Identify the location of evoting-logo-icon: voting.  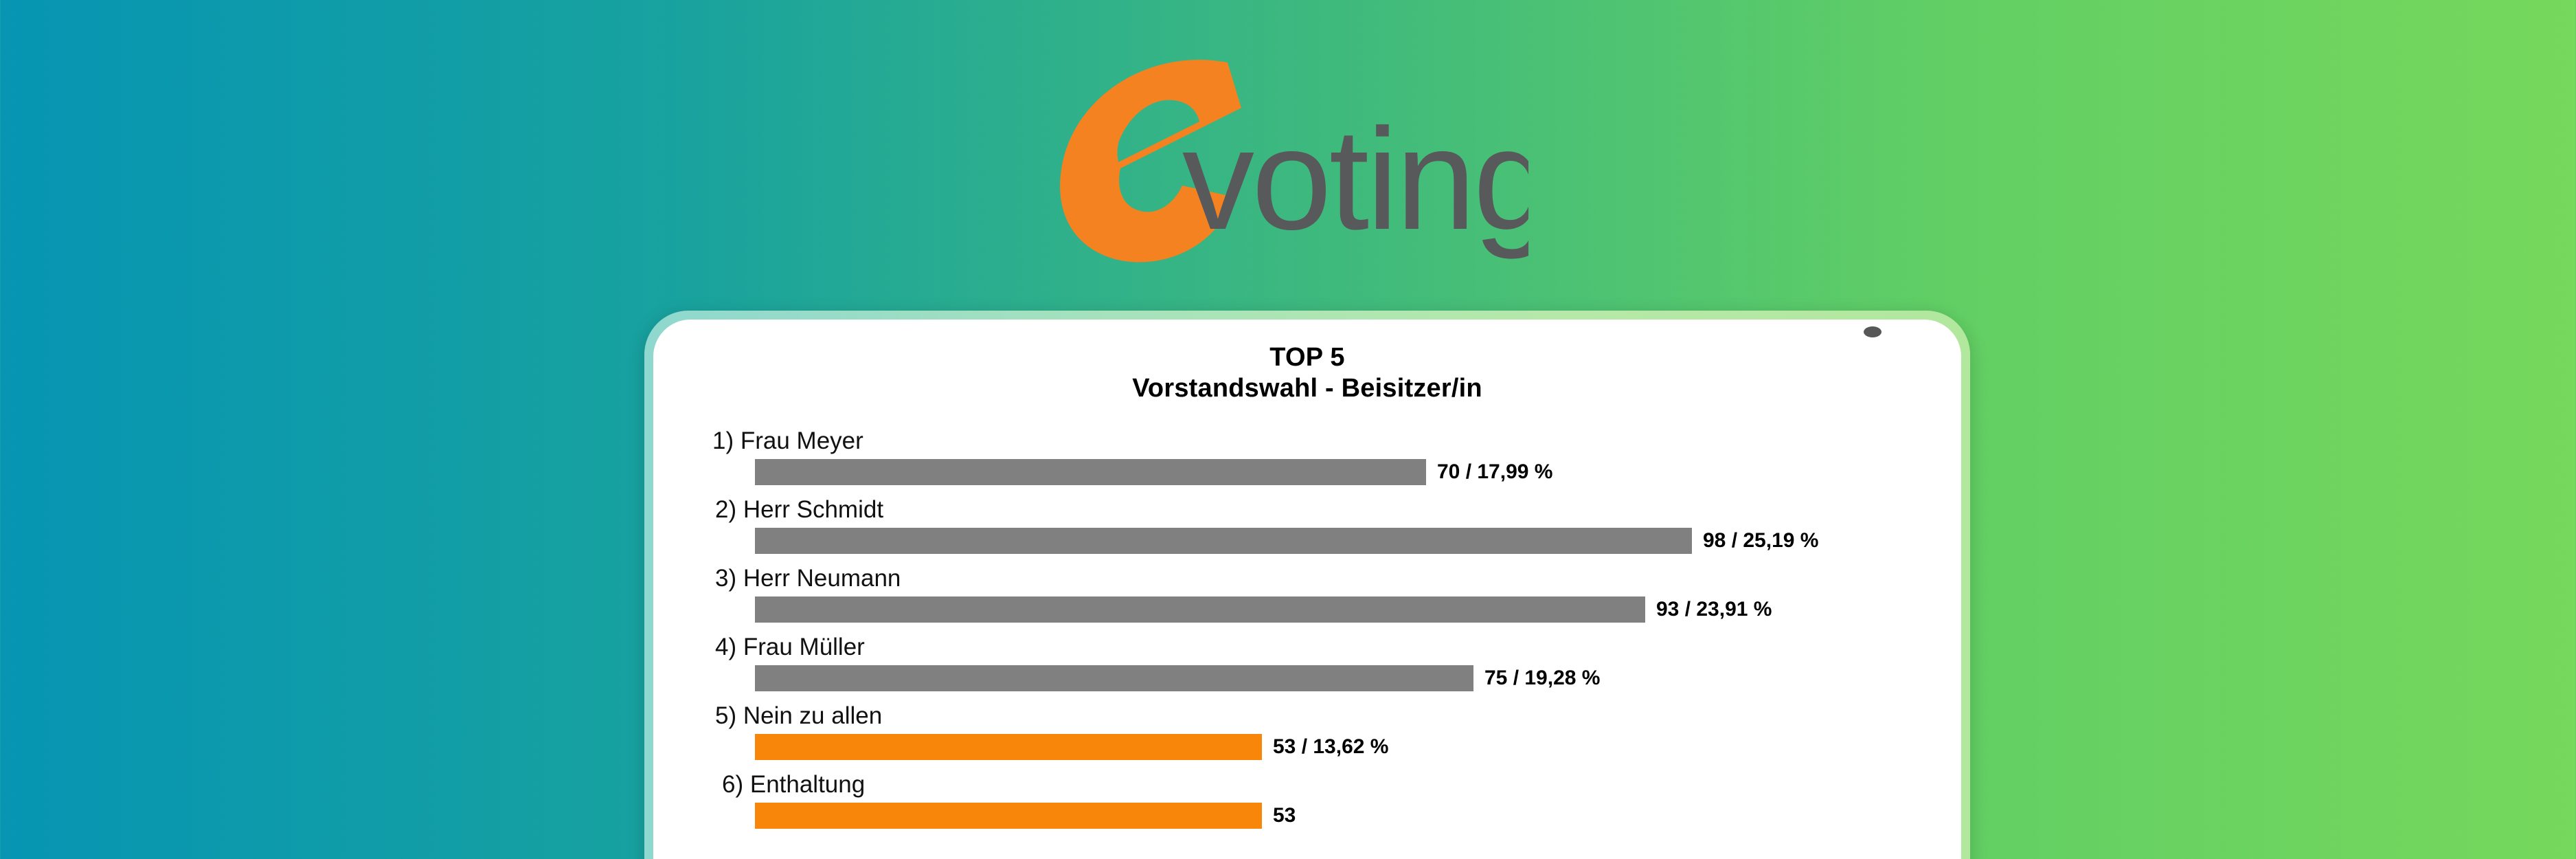
(1294, 161).